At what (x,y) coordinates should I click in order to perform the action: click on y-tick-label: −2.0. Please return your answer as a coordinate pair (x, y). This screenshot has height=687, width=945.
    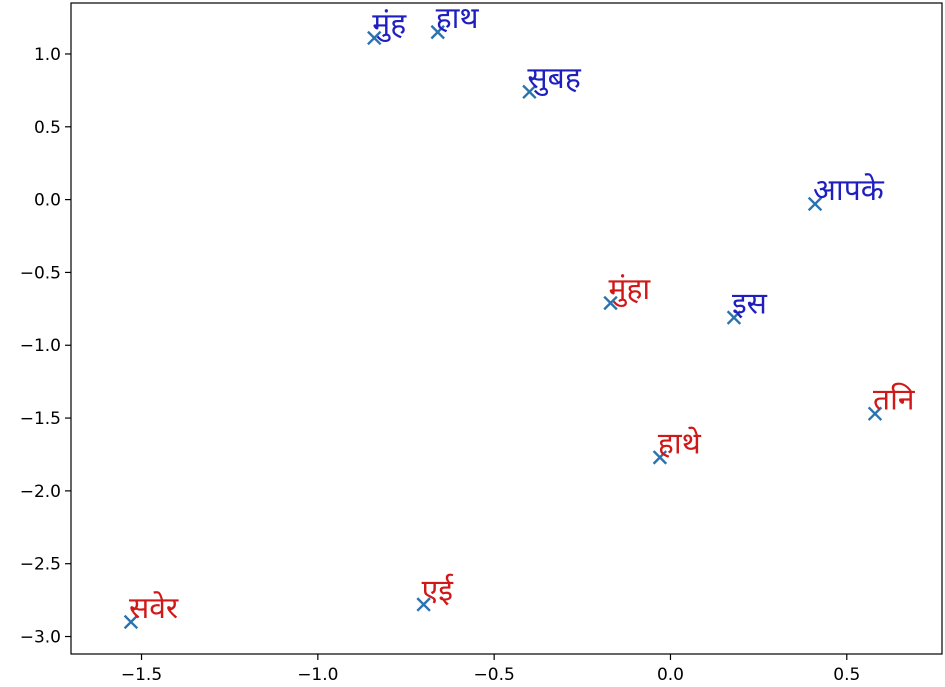
    Looking at the image, I should click on (40, 492).